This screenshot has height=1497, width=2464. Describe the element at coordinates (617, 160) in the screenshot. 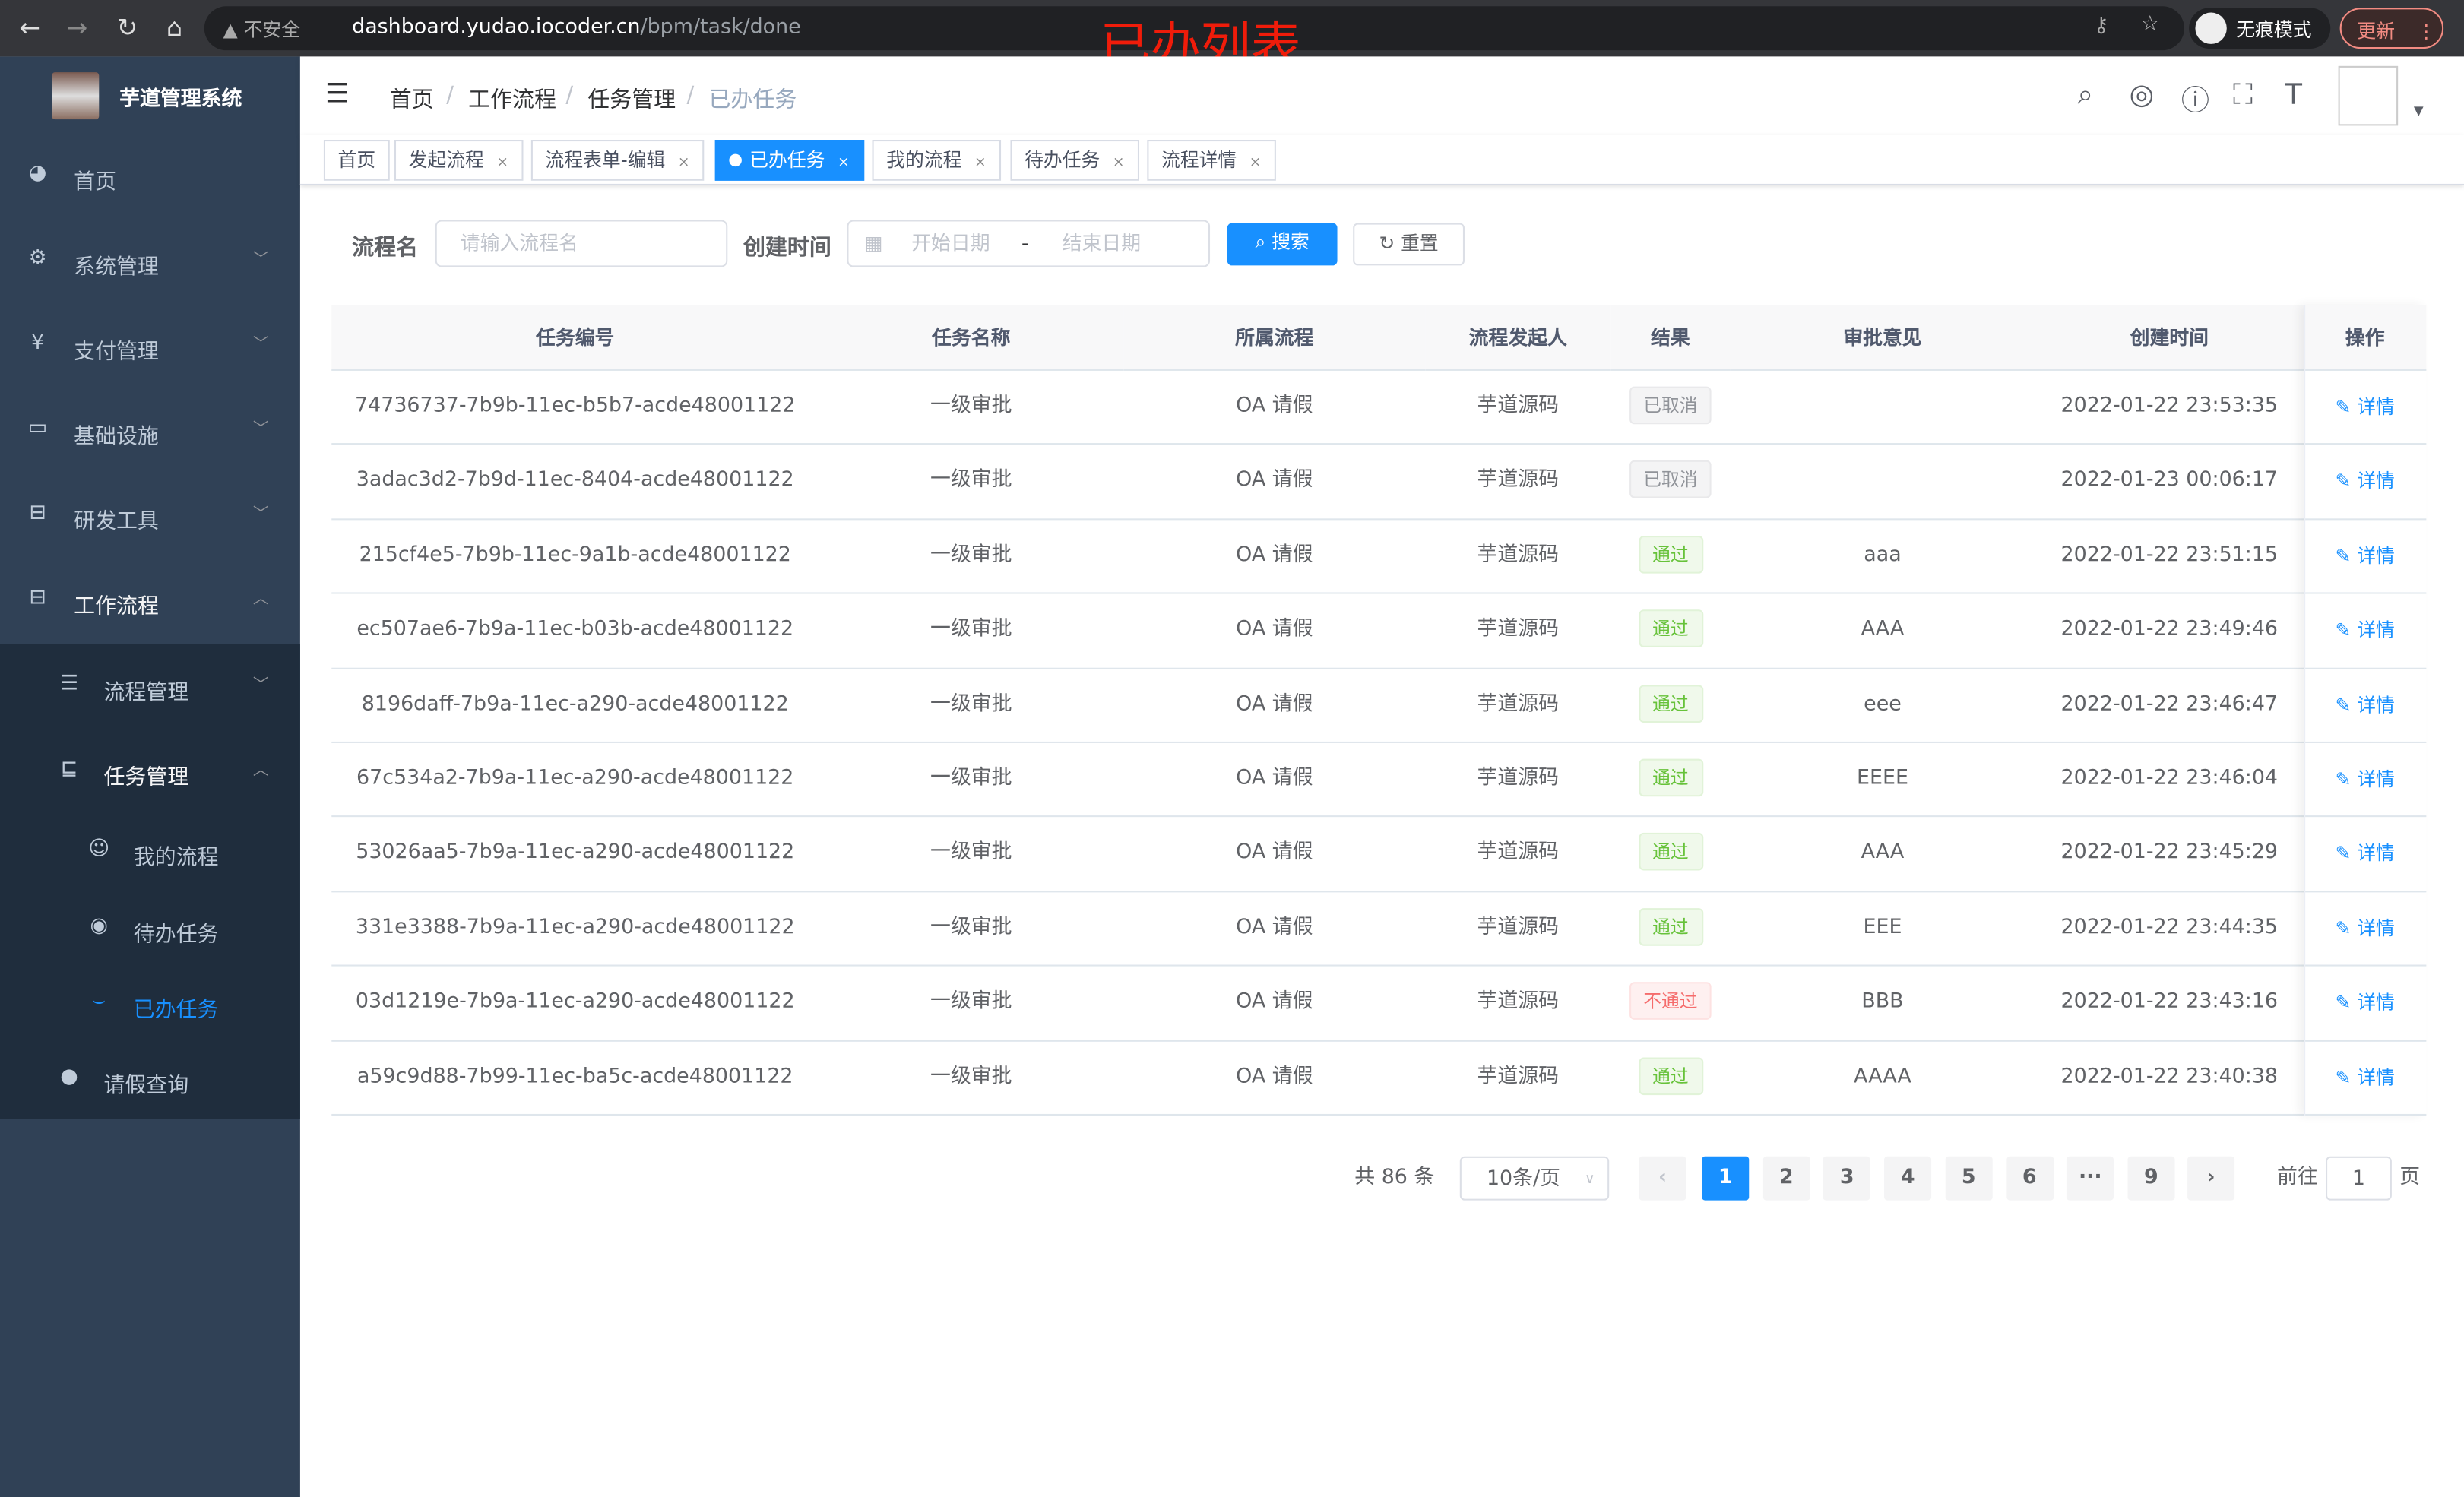

I see `tag-form-edit: 流程表单-编辑 ×` at that location.